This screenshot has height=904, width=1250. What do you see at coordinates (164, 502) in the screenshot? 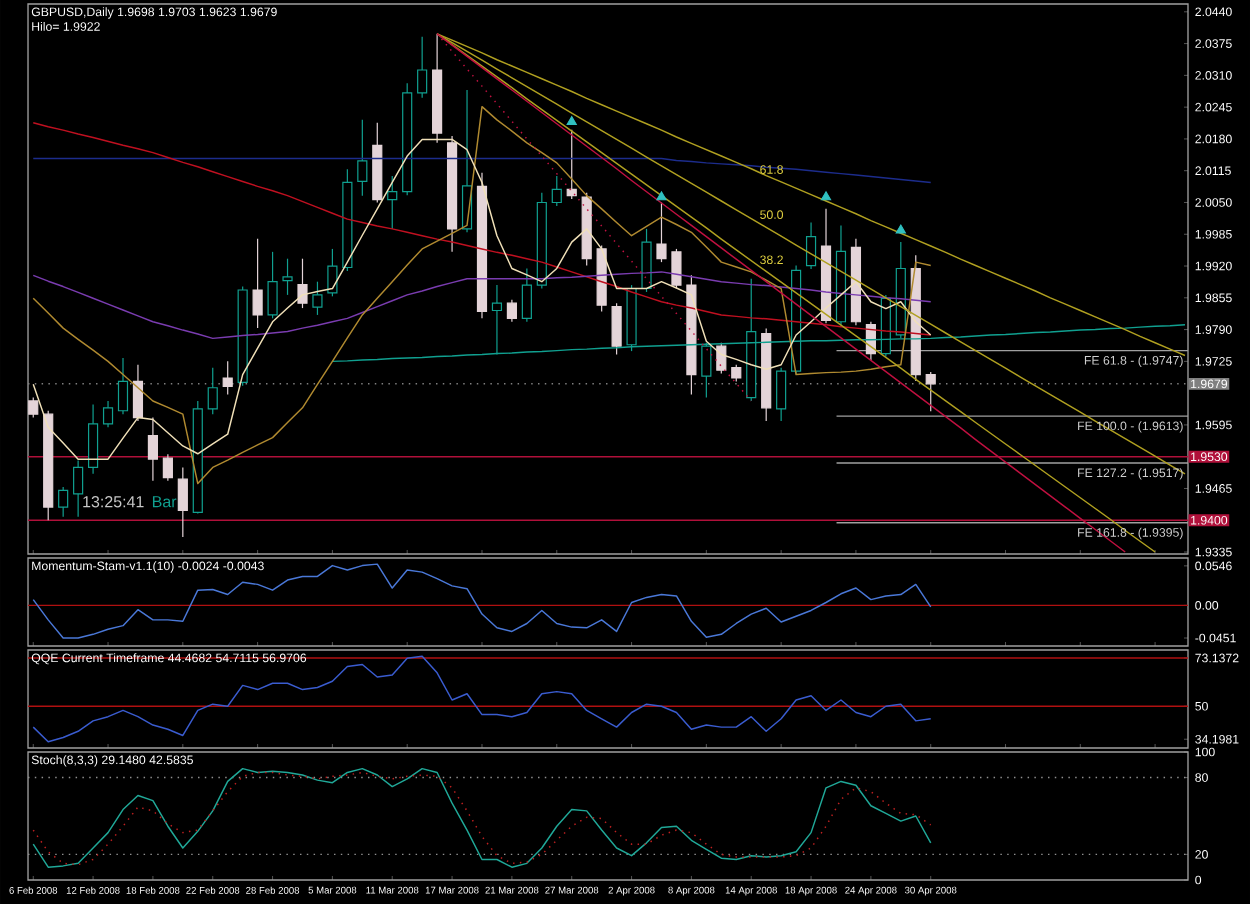
I see `annotation: Bar` at bounding box center [164, 502].